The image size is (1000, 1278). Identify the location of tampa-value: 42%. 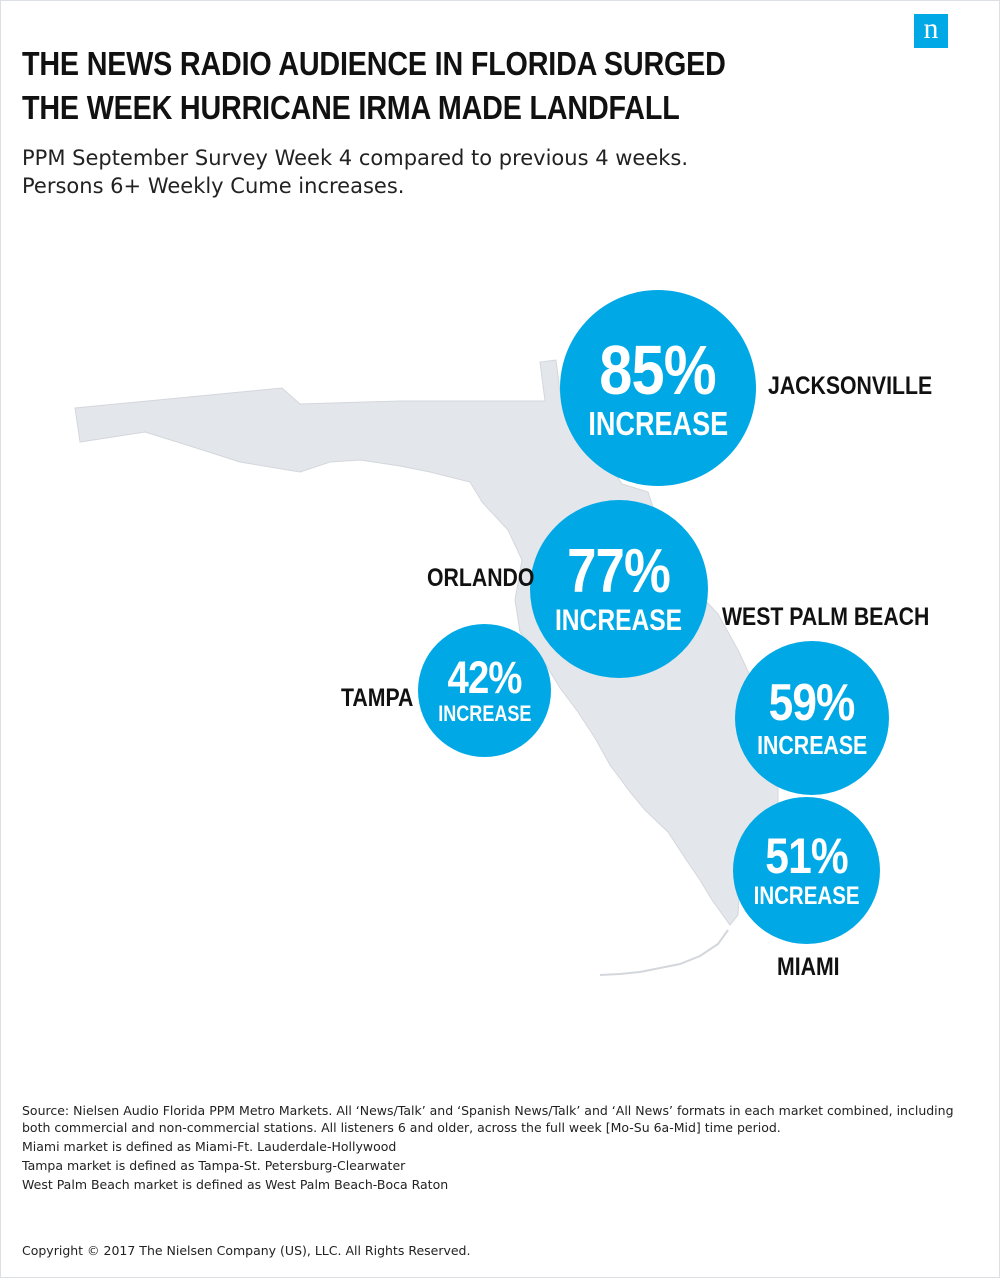
(484, 677).